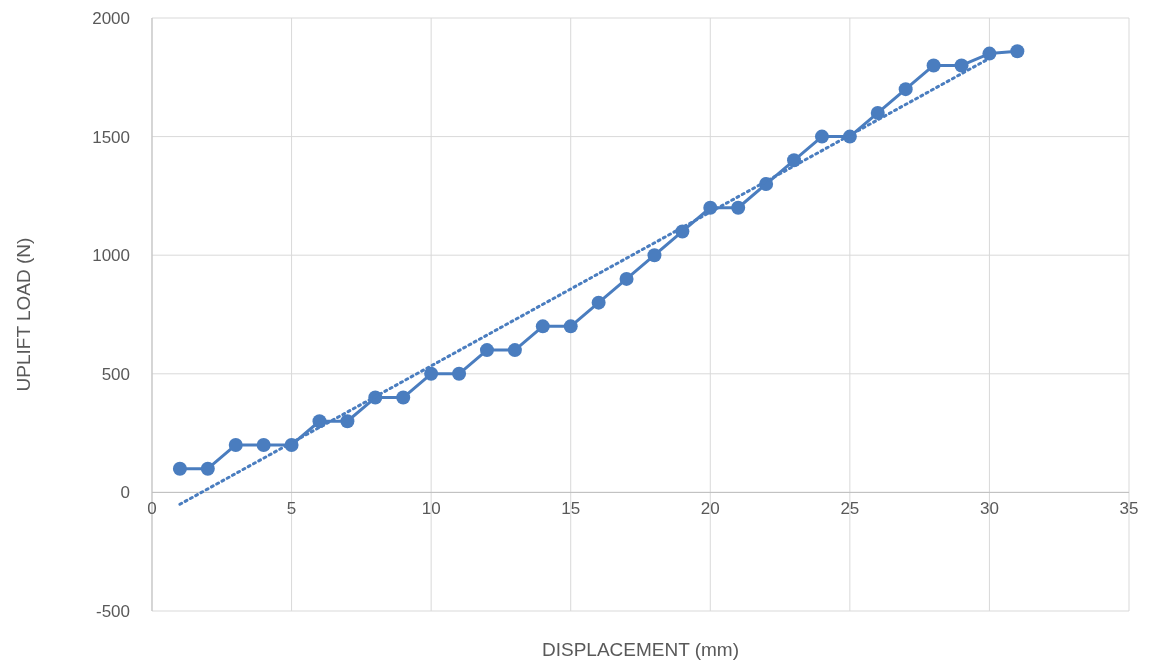  I want to click on x-axis-title: DISPLACEMENT (mm), so click(640, 649).